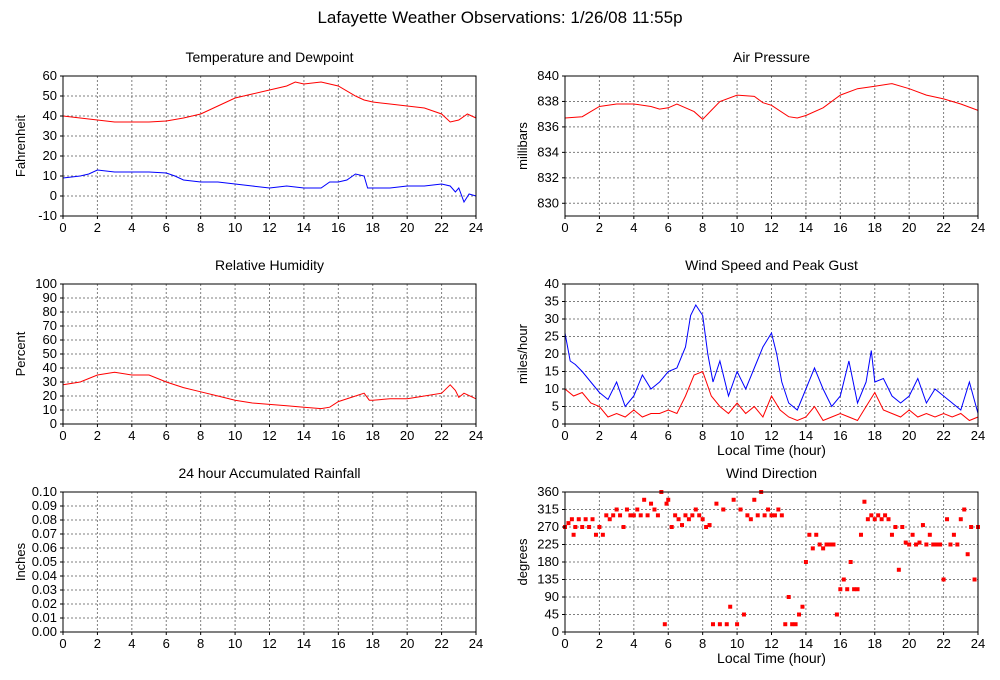 The image size is (1000, 680). What do you see at coordinates (44, 491) in the screenshot?
I see `y-tick-label: 0.10` at bounding box center [44, 491].